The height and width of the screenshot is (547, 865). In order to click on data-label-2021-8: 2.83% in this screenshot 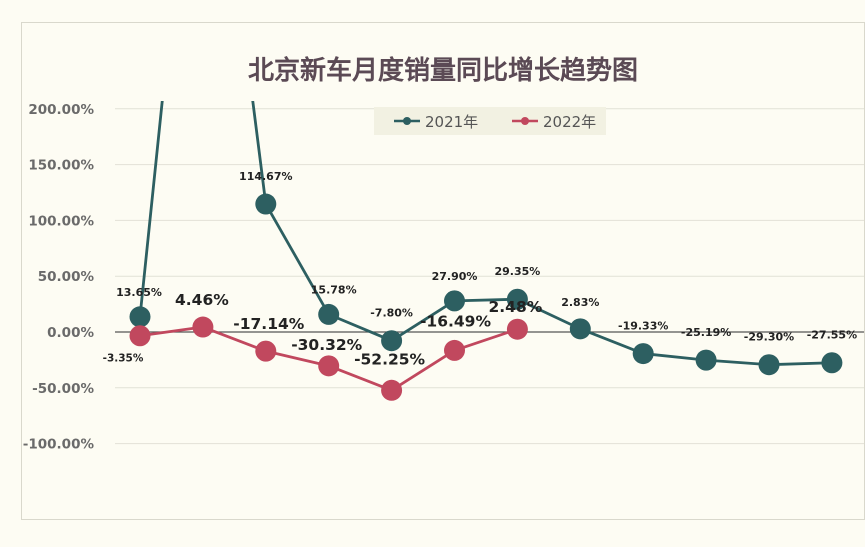, I will do `click(580, 302)`.